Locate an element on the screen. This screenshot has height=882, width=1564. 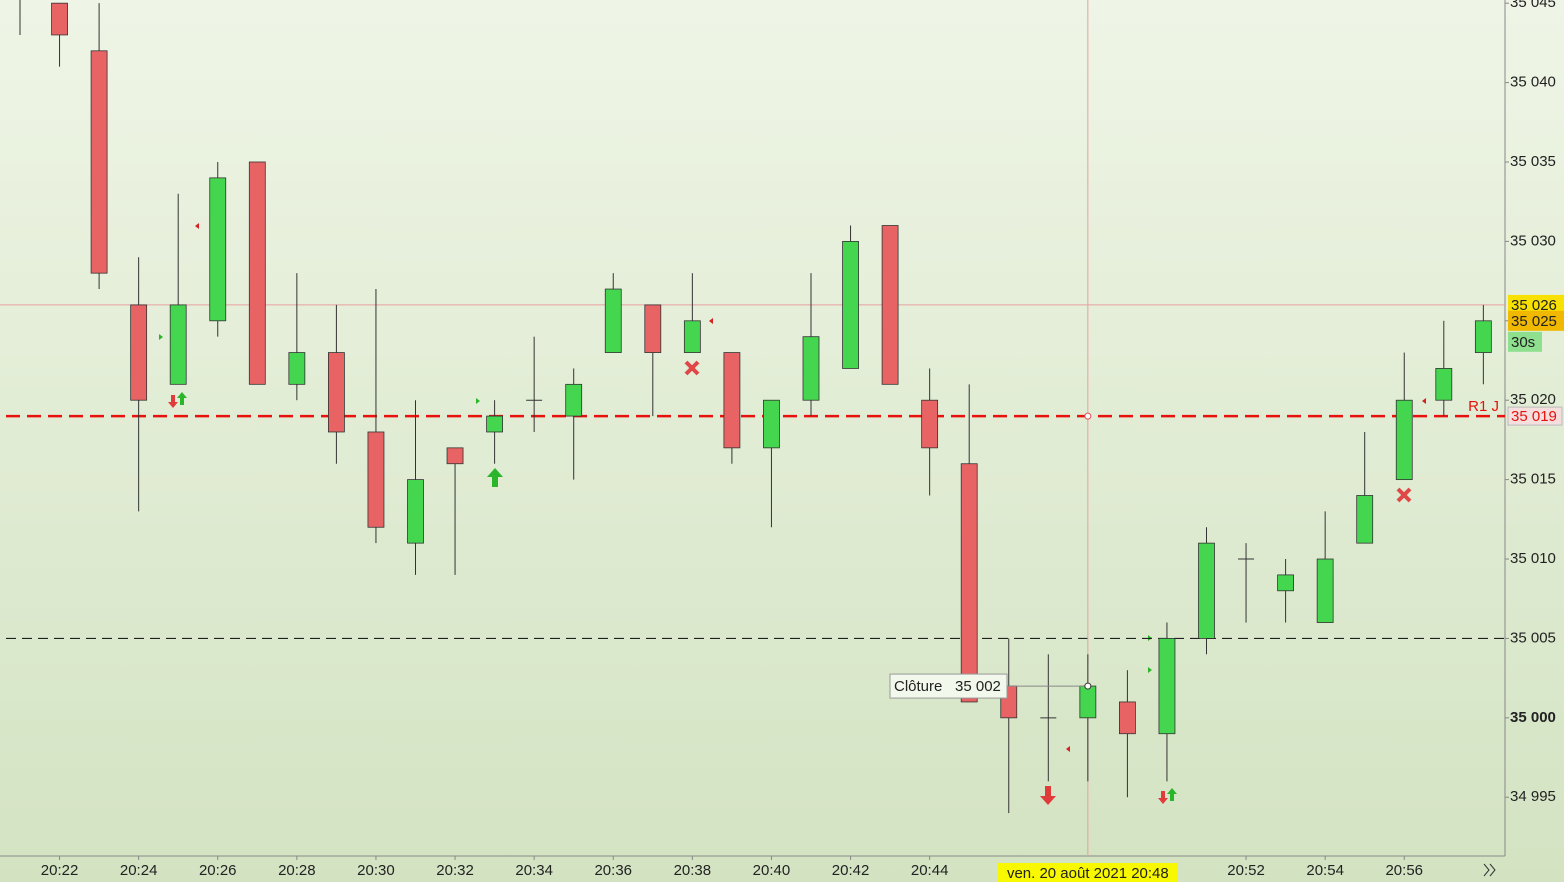
tooltip-point is located at coordinates (1088, 686).